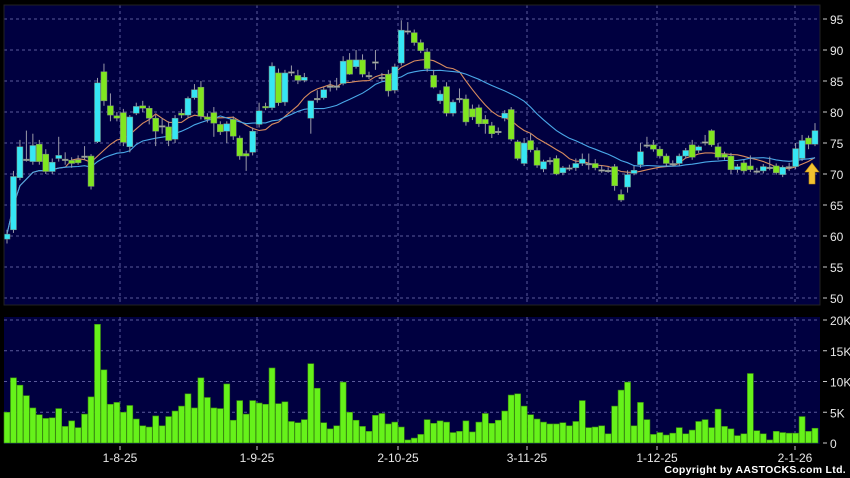  What do you see at coordinates (837, 113) in the screenshot?
I see `price-tick-label: 80` at bounding box center [837, 113].